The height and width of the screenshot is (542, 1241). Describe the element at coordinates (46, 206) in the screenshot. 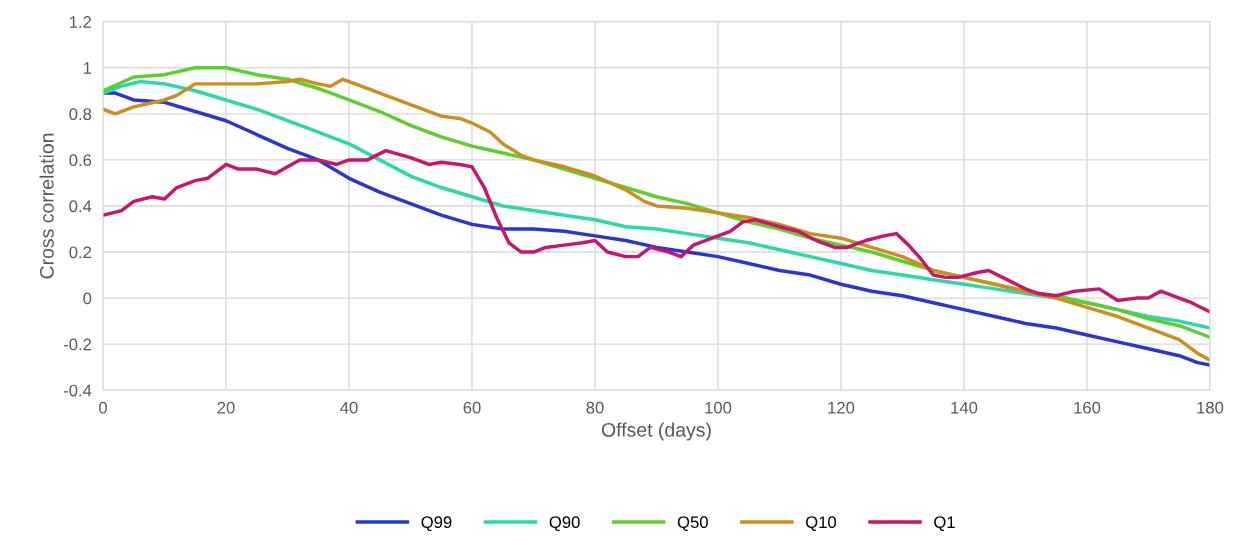

I see `y-axis-title: Cross correlation` at that location.